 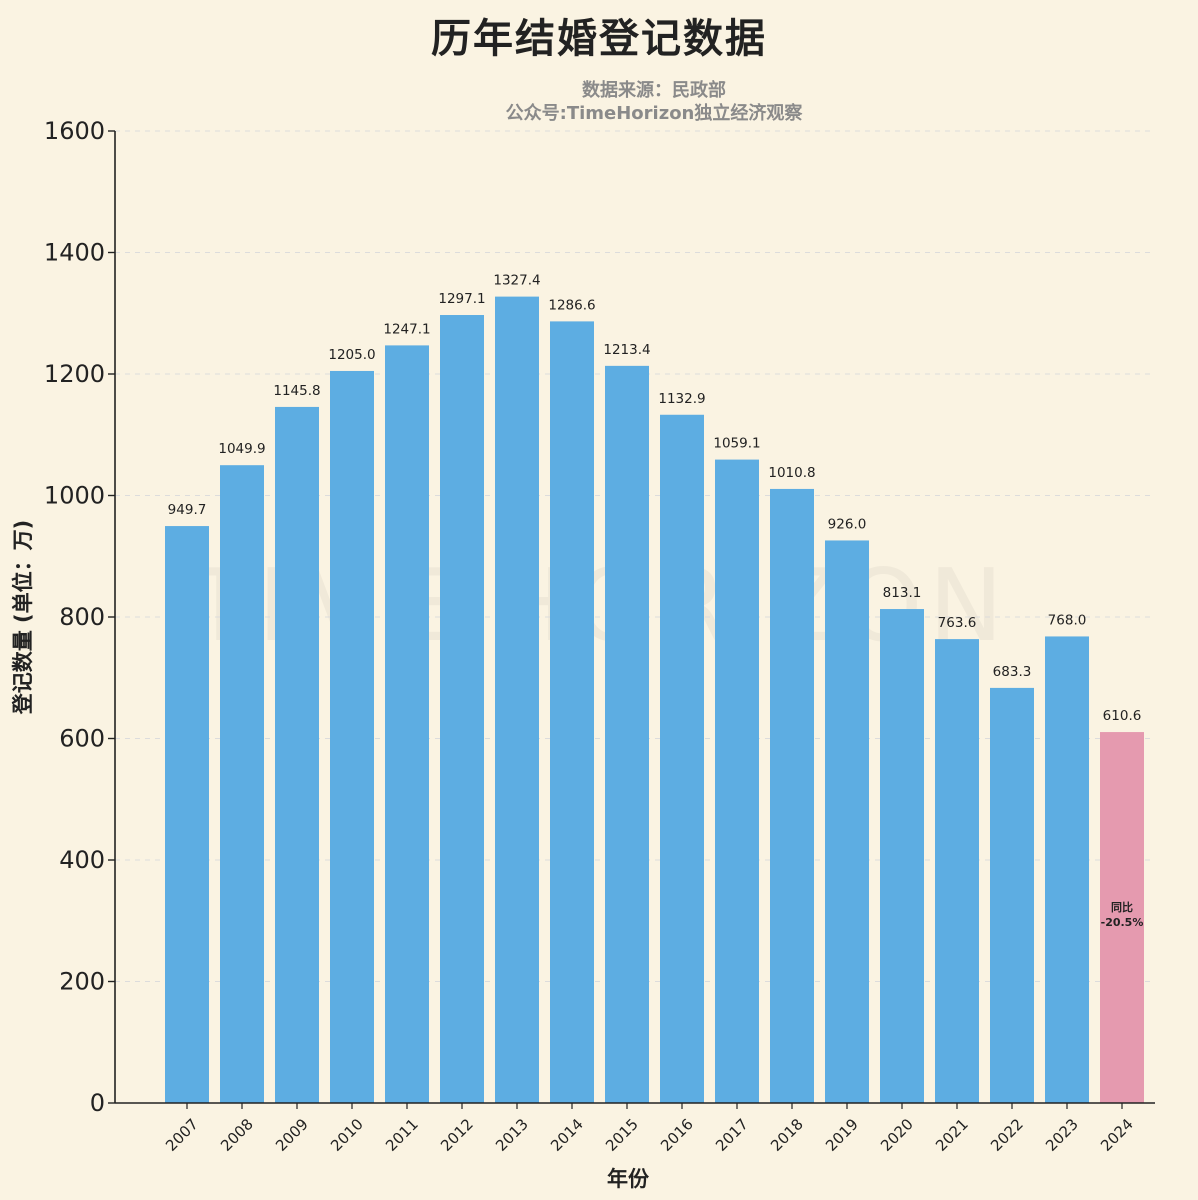 I want to click on annotation: 同比 -20.5%, so click(x=1122, y=914).